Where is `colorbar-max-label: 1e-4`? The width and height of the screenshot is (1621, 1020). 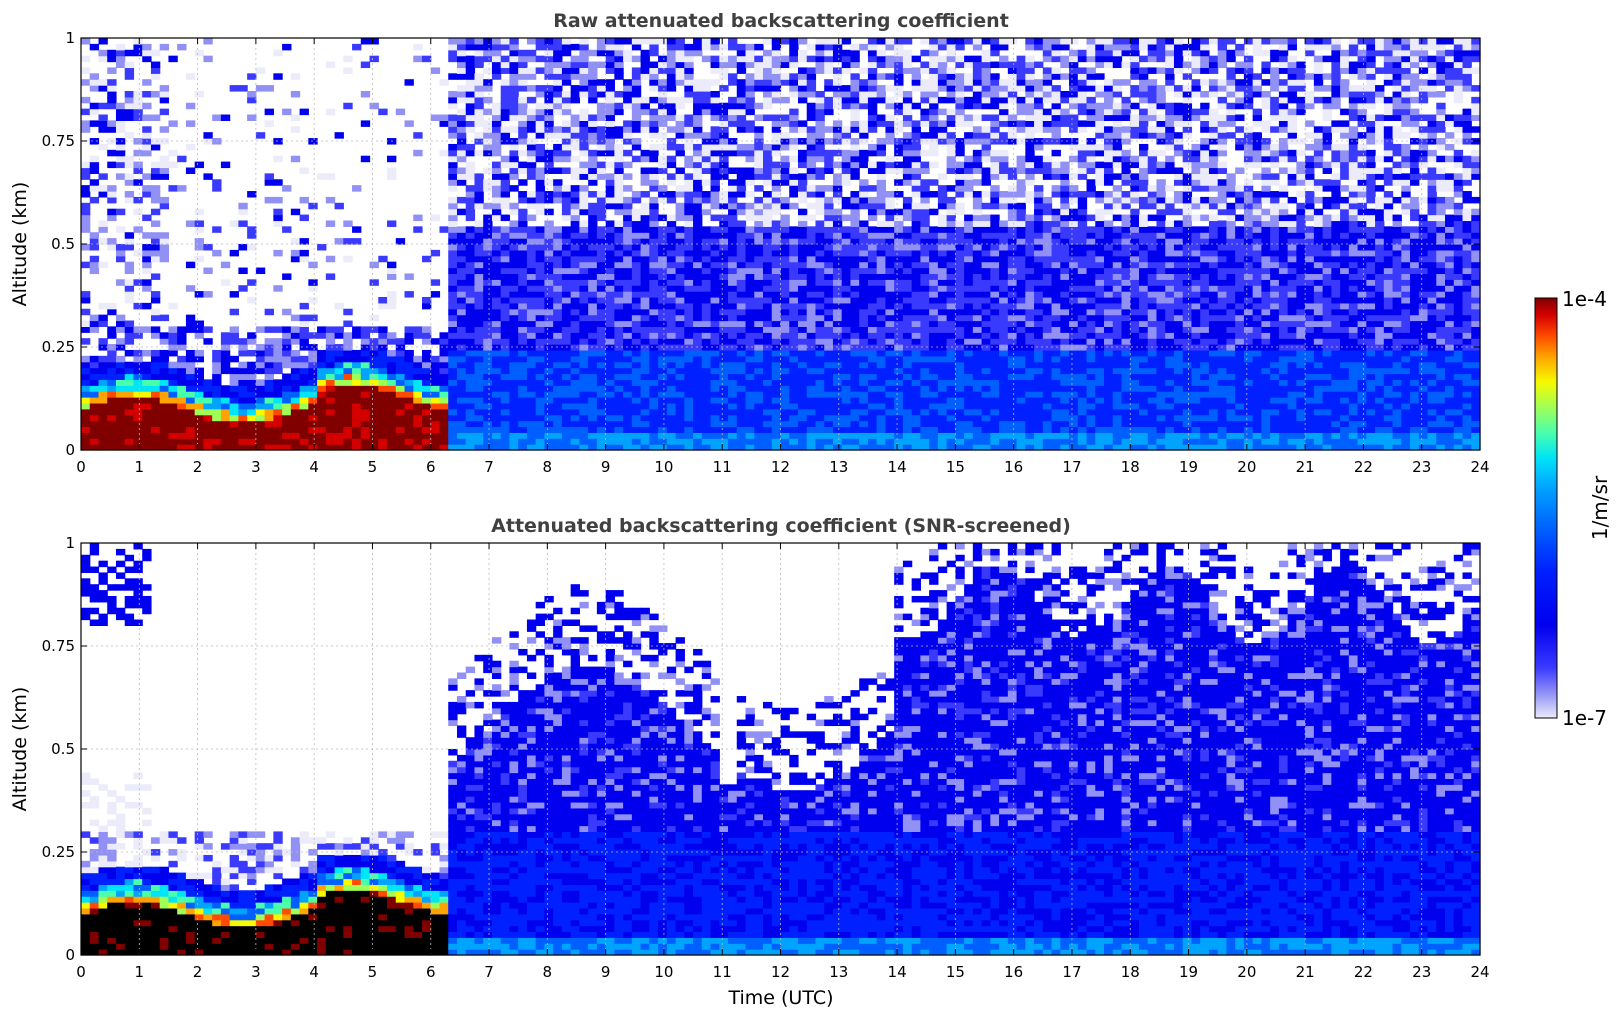 colorbar-max-label: 1e-4 is located at coordinates (1584, 299).